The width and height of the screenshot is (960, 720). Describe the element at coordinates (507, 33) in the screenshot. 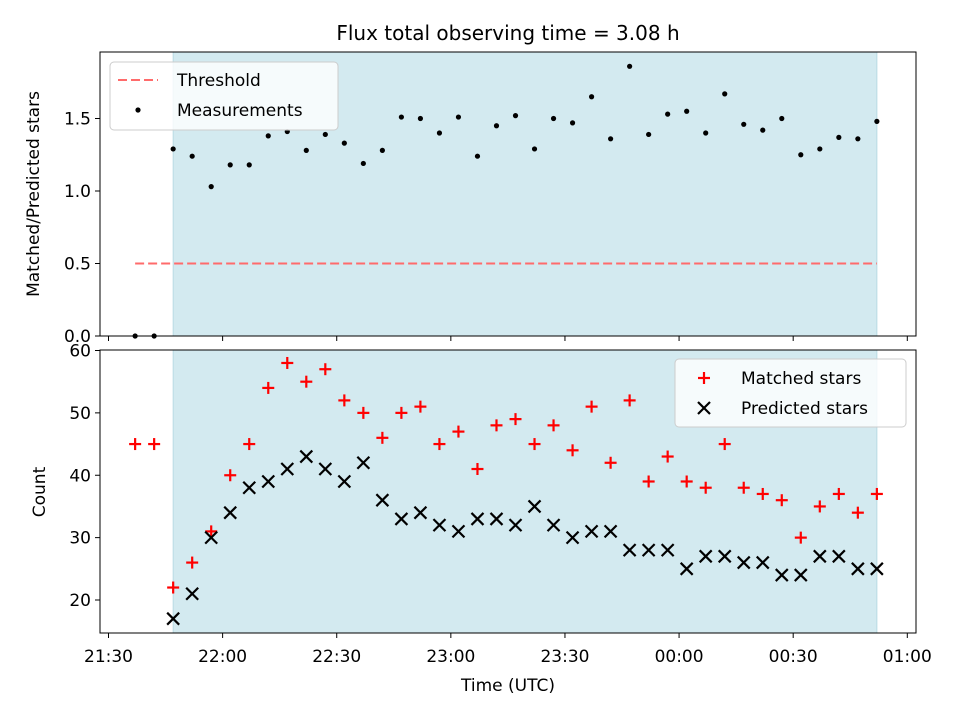

I see `top-chart-title: Flux total observing time = 3.08 h` at that location.